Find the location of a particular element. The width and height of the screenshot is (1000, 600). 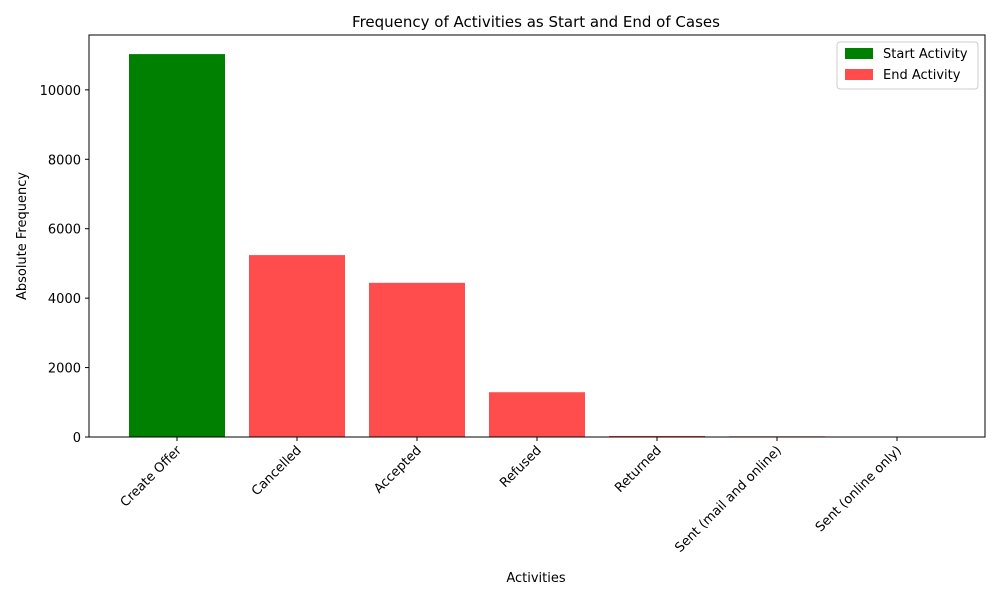

y-axis-title: Absolute Frequency is located at coordinates (22, 236).